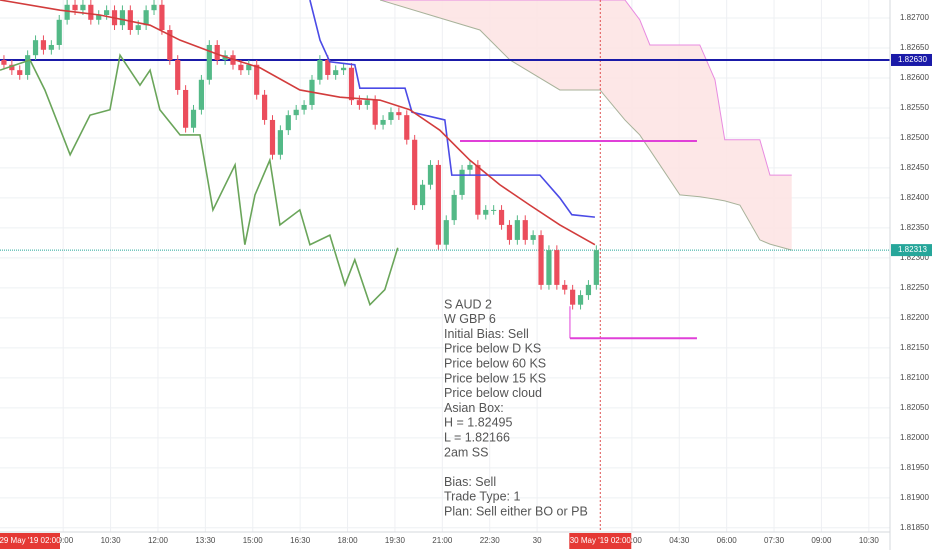  What do you see at coordinates (253, 540) in the screenshot?
I see `x-tick-label: 15:00` at bounding box center [253, 540].